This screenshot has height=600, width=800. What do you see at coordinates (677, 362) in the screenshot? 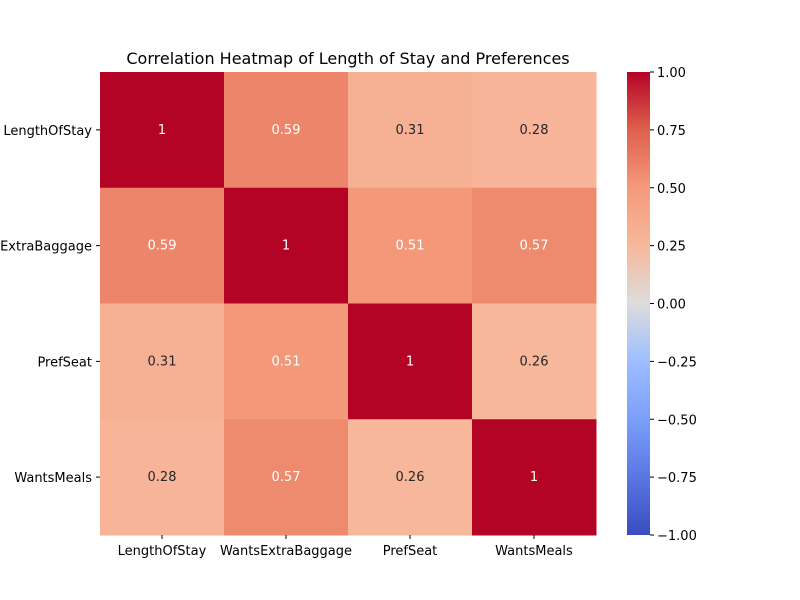
I see `colorbar-tick-label: −0.25` at bounding box center [677, 362].